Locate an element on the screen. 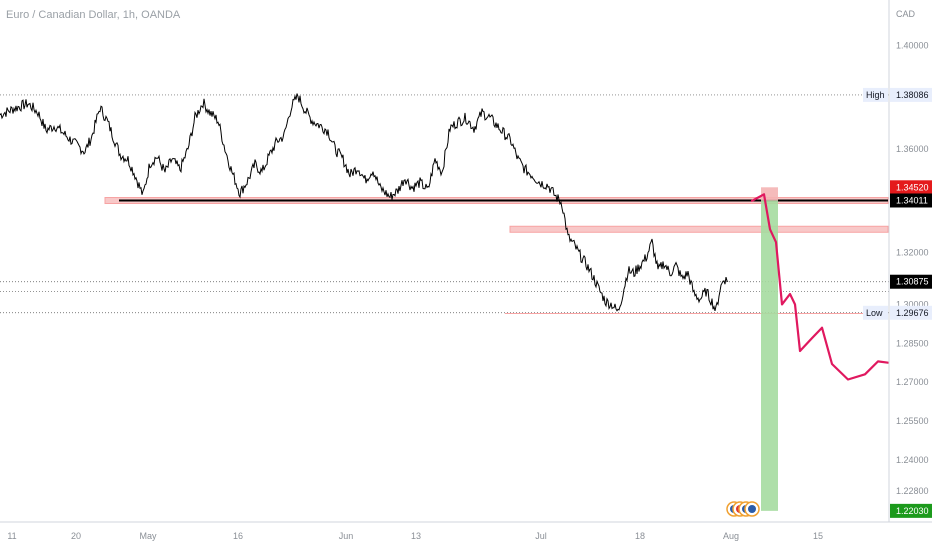 This screenshot has height=550, width=932. y-tick-label: 1.27000 is located at coordinates (912, 382).